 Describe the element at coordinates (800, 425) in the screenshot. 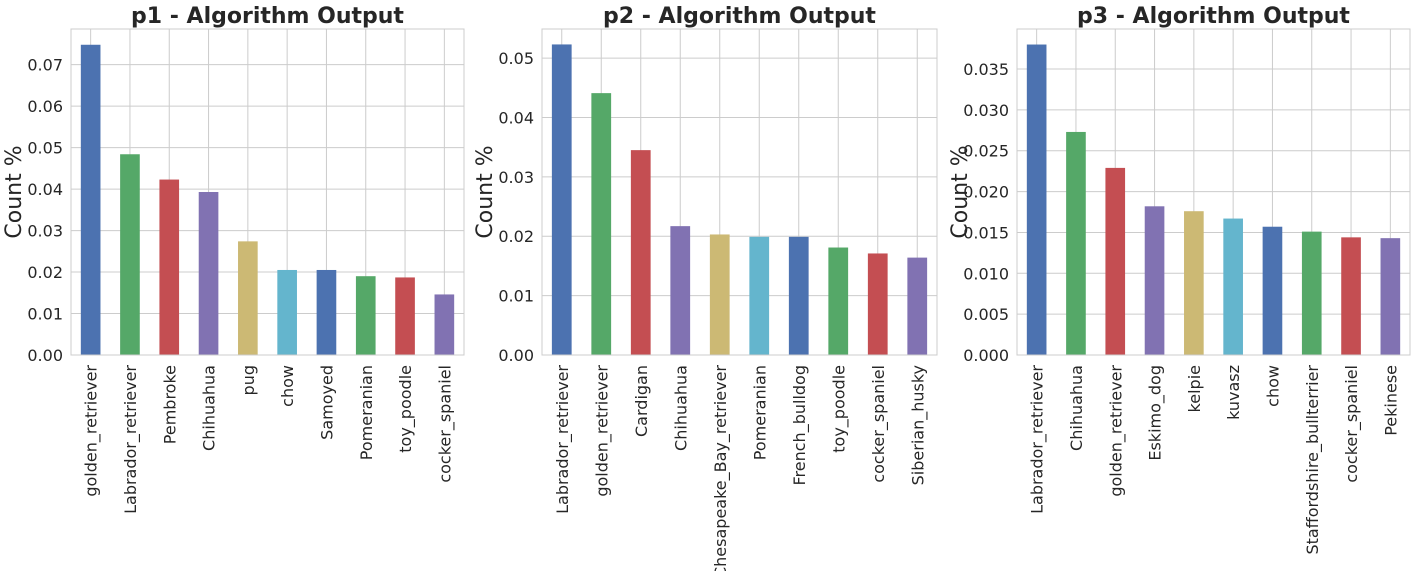

I see `x-tick-label: French_bulldog` at that location.